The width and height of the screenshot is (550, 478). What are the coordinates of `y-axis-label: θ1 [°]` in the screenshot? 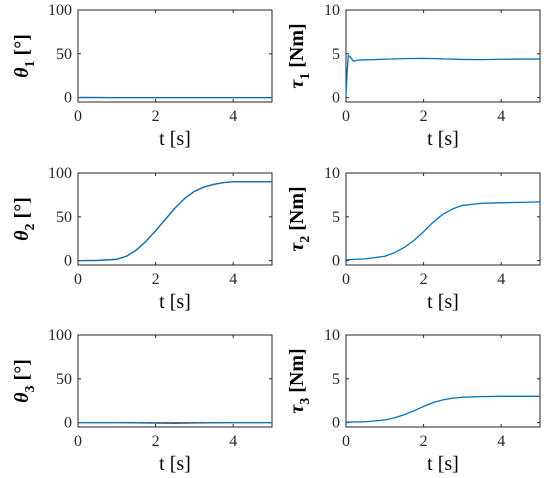 It's located at (24, 56).